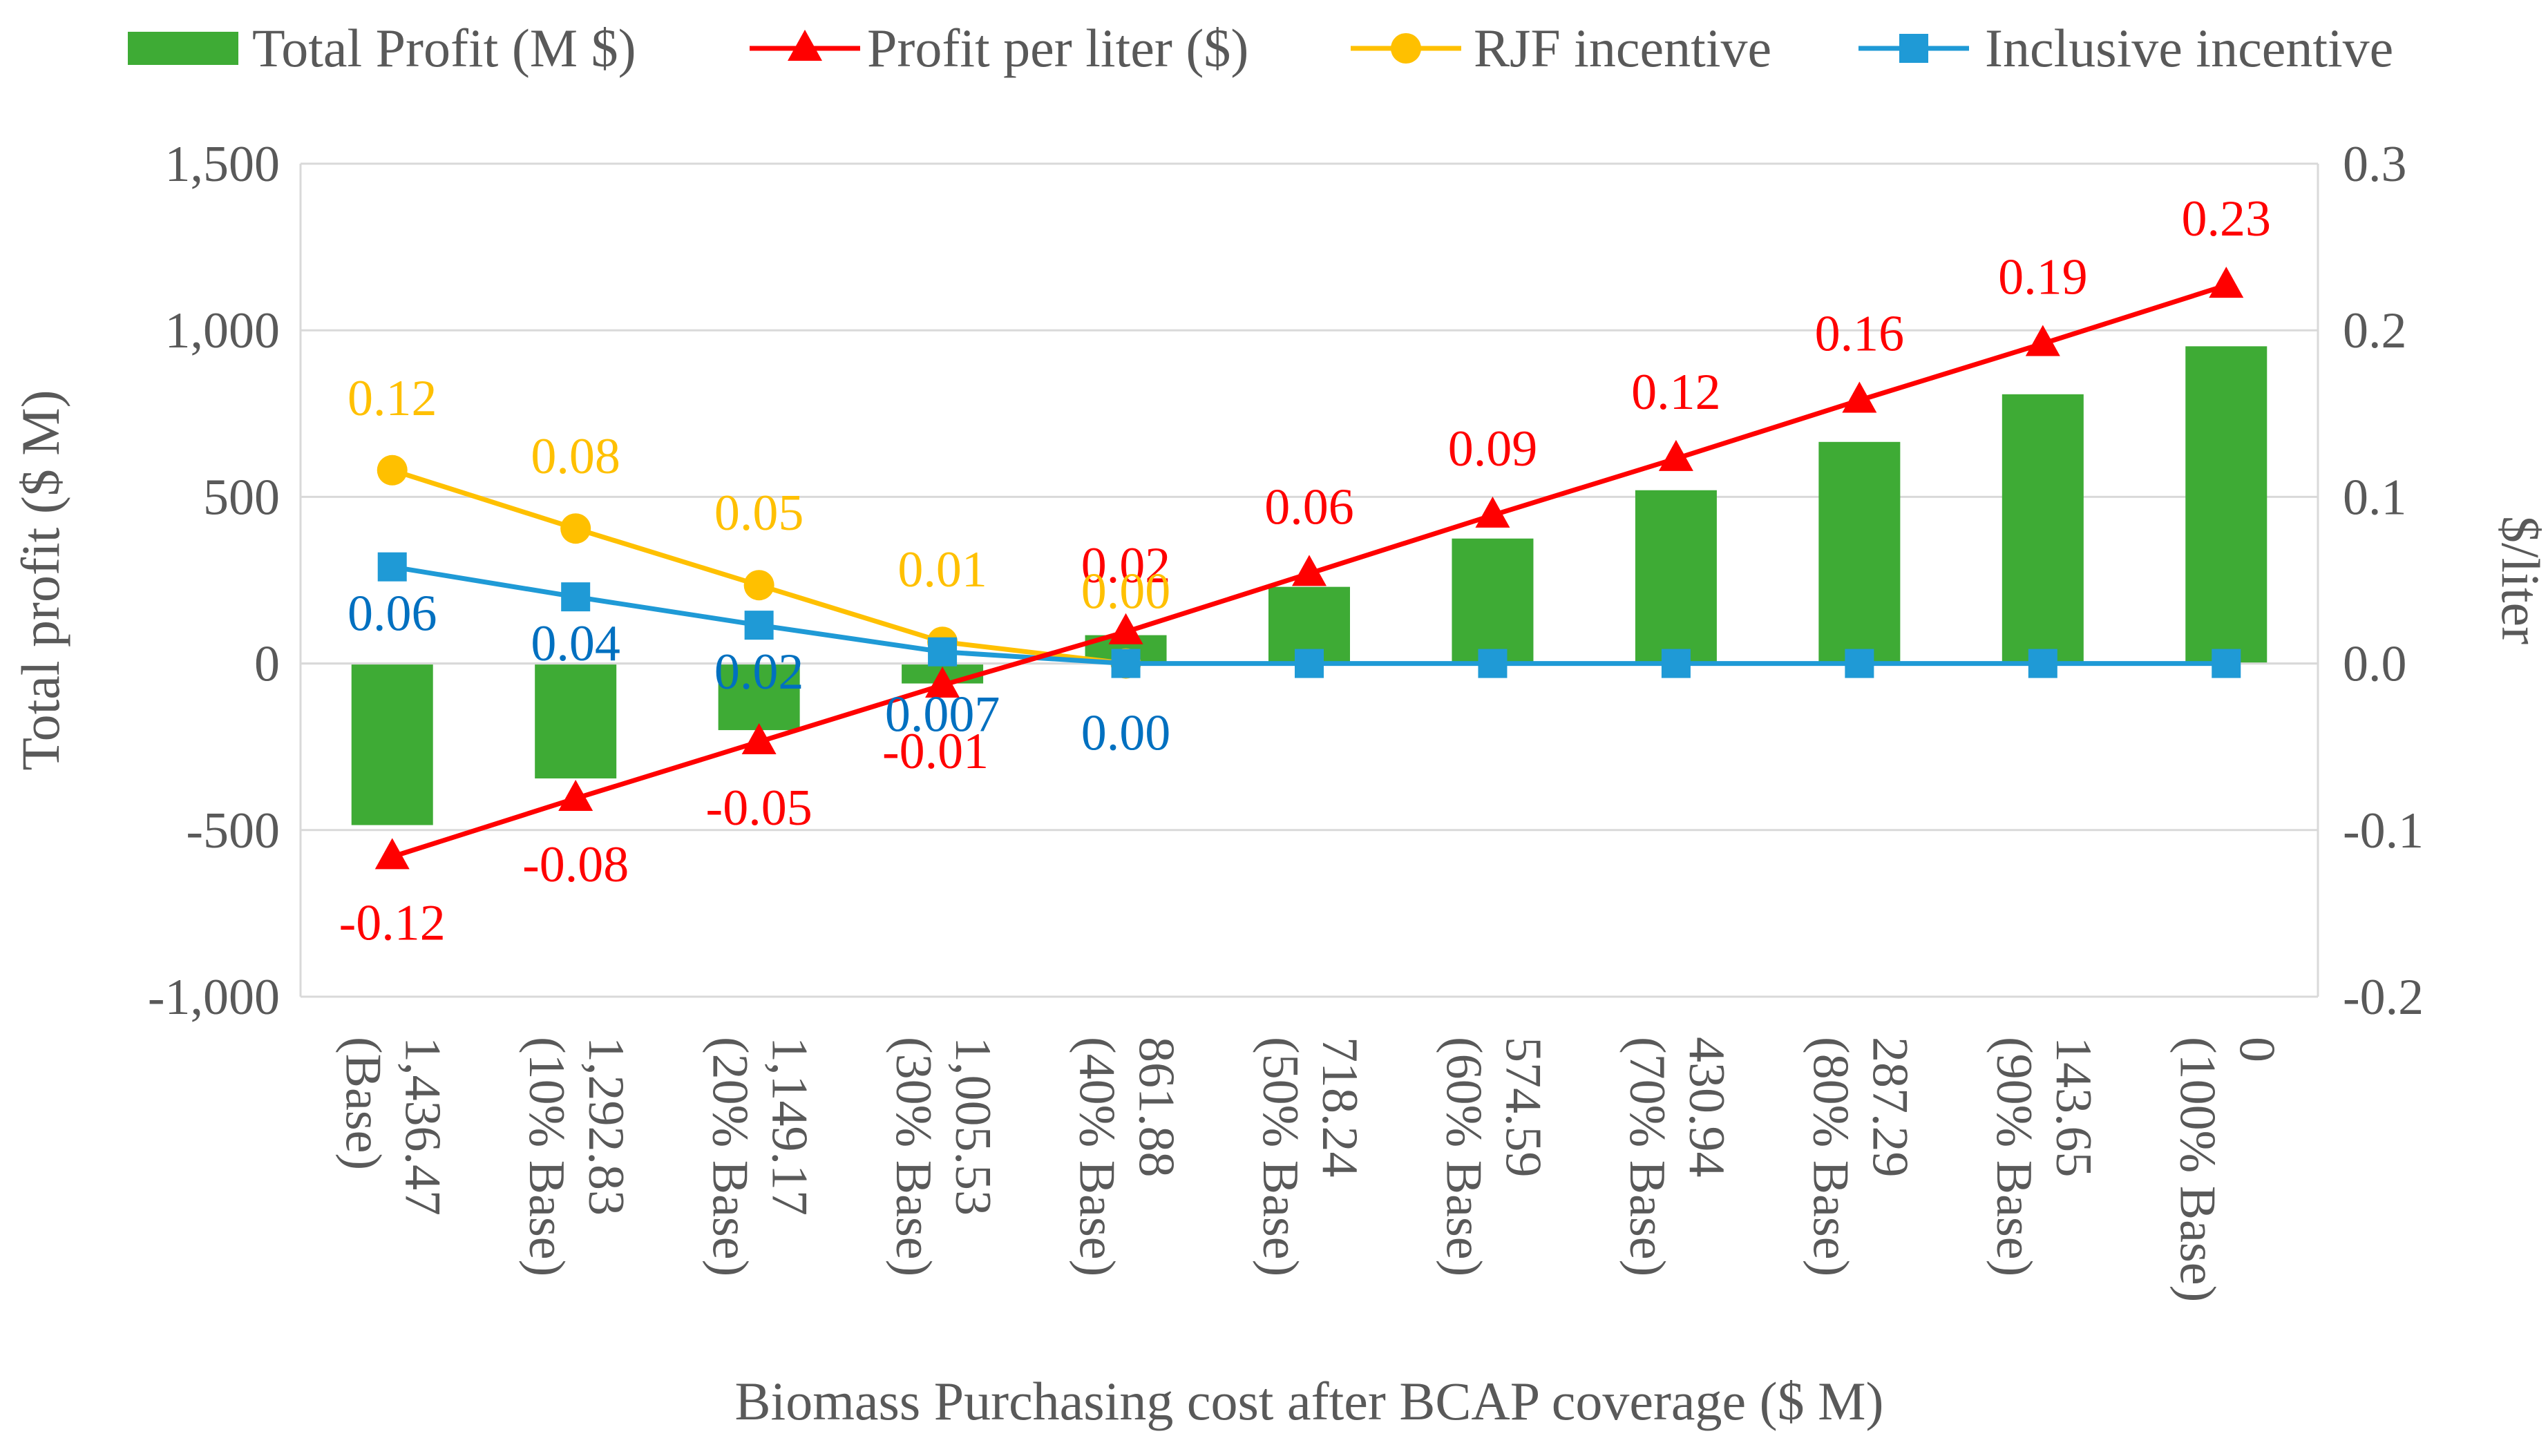 Image resolution: width=2548 pixels, height=1456 pixels. What do you see at coordinates (973, 1126) in the screenshot?
I see `x-tick-label-line: 1,005.53` at bounding box center [973, 1126].